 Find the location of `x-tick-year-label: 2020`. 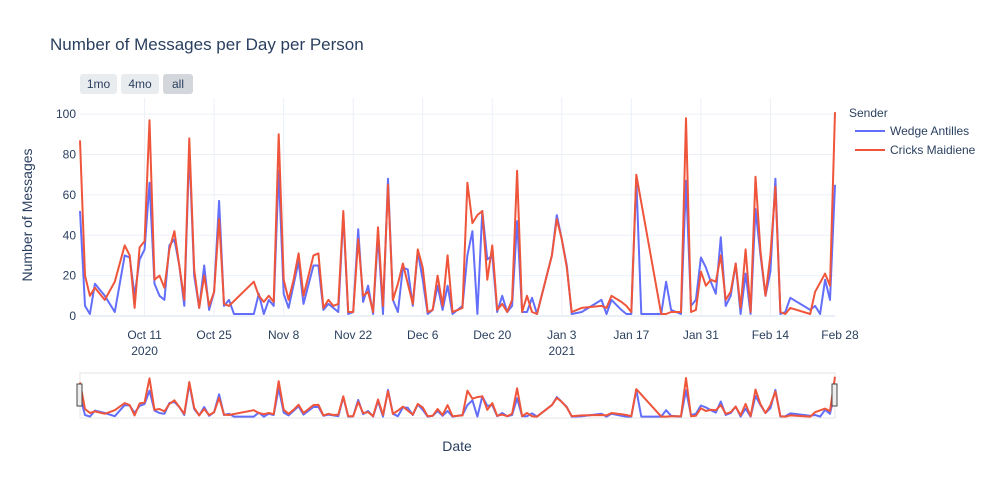

x-tick-year-label: 2020 is located at coordinates (144, 351).